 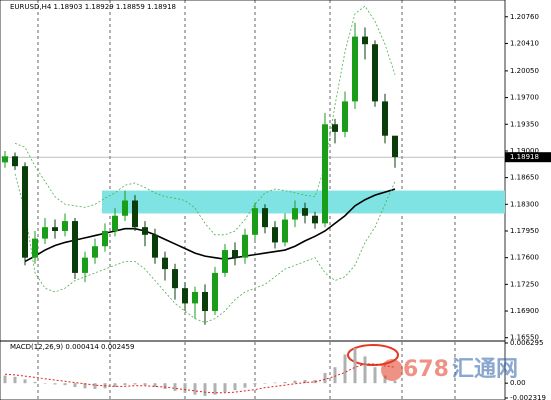 I want to click on signal-line, so click(x=200, y=378).